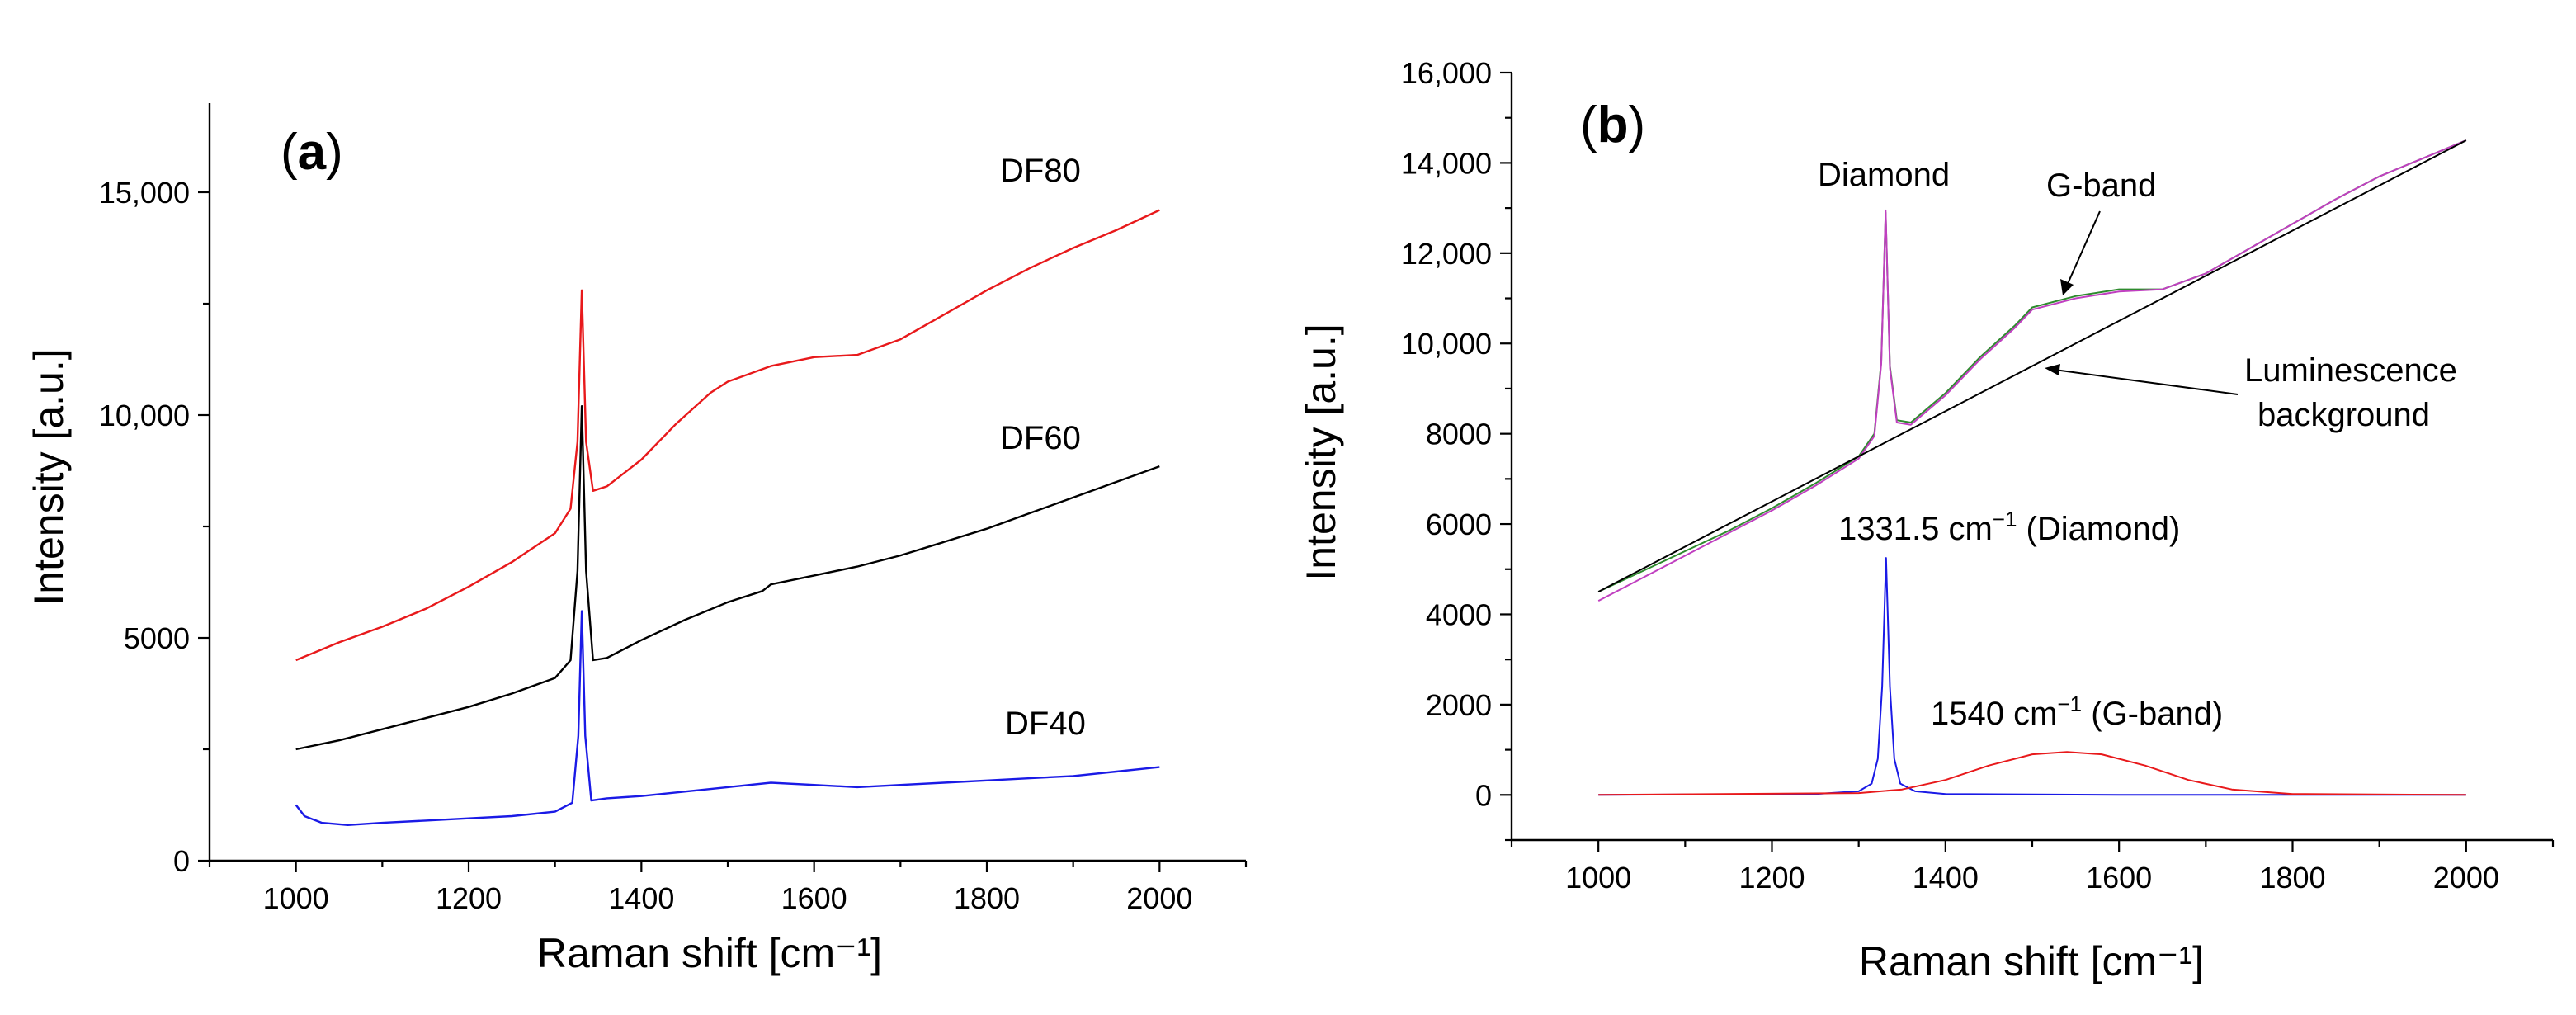  I want to click on panel-a-xlabel: Raman shift [cm⁻¹], so click(709, 953).